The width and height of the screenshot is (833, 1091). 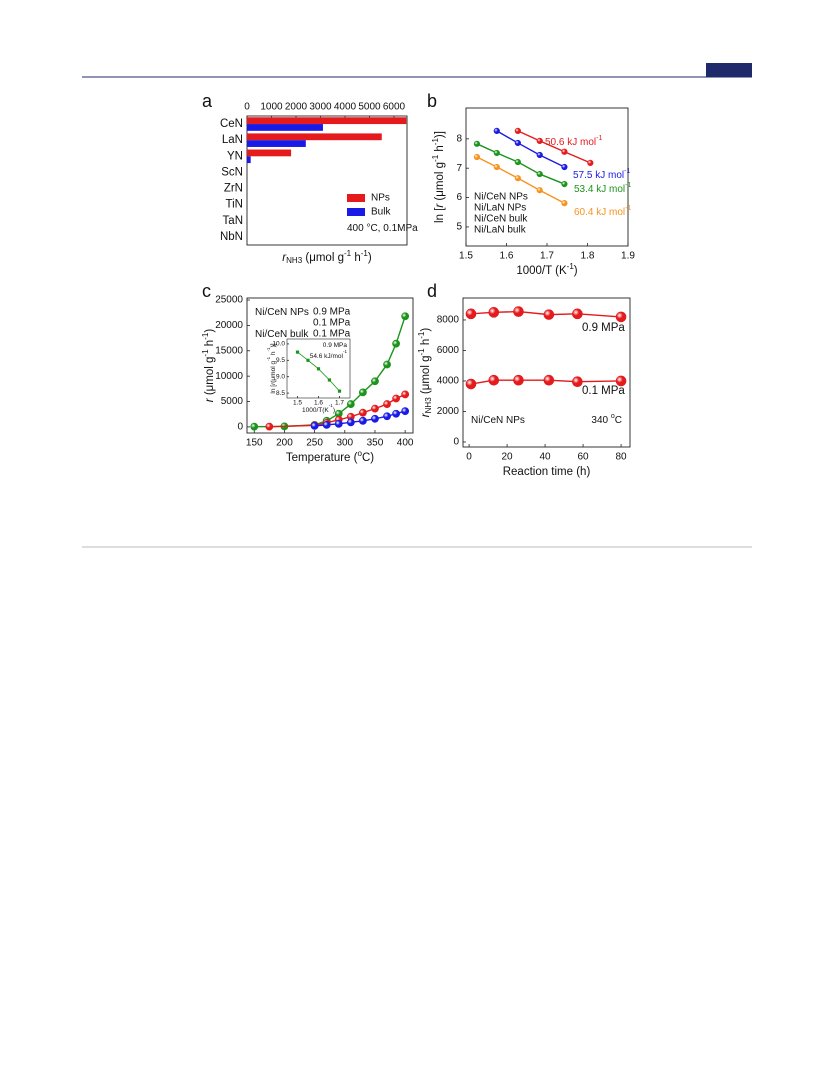 What do you see at coordinates (344, 443) in the screenshot?
I see `x-tick-label: 300` at bounding box center [344, 443].